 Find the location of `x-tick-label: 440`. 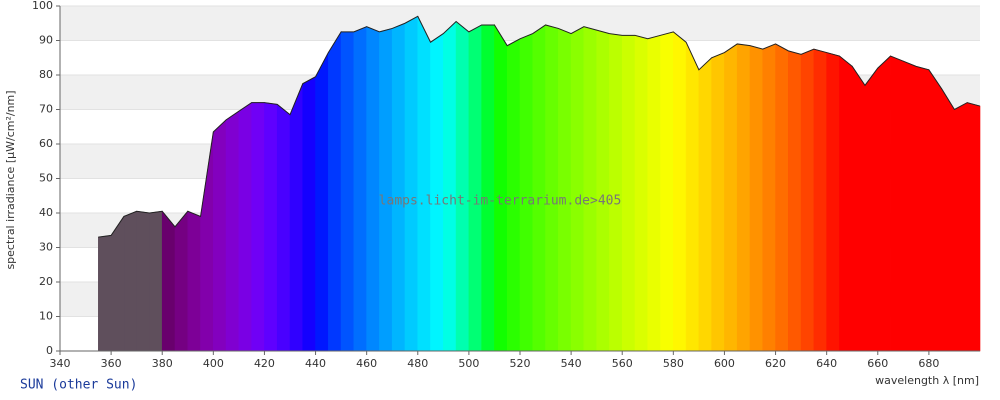

x-tick-label: 440 is located at coordinates (315, 363).